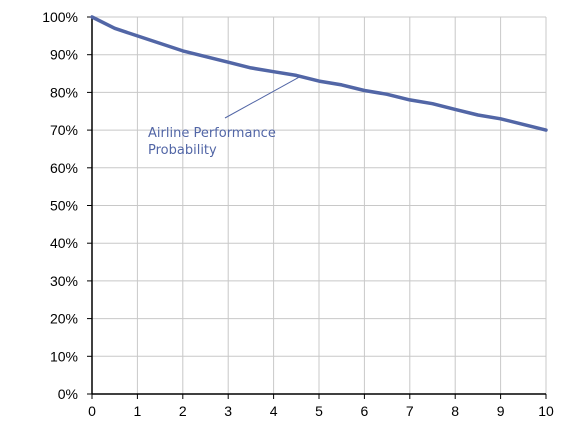 The width and height of the screenshot is (563, 425). Describe the element at coordinates (183, 411) in the screenshot. I see `x-tick-label: 2` at that location.